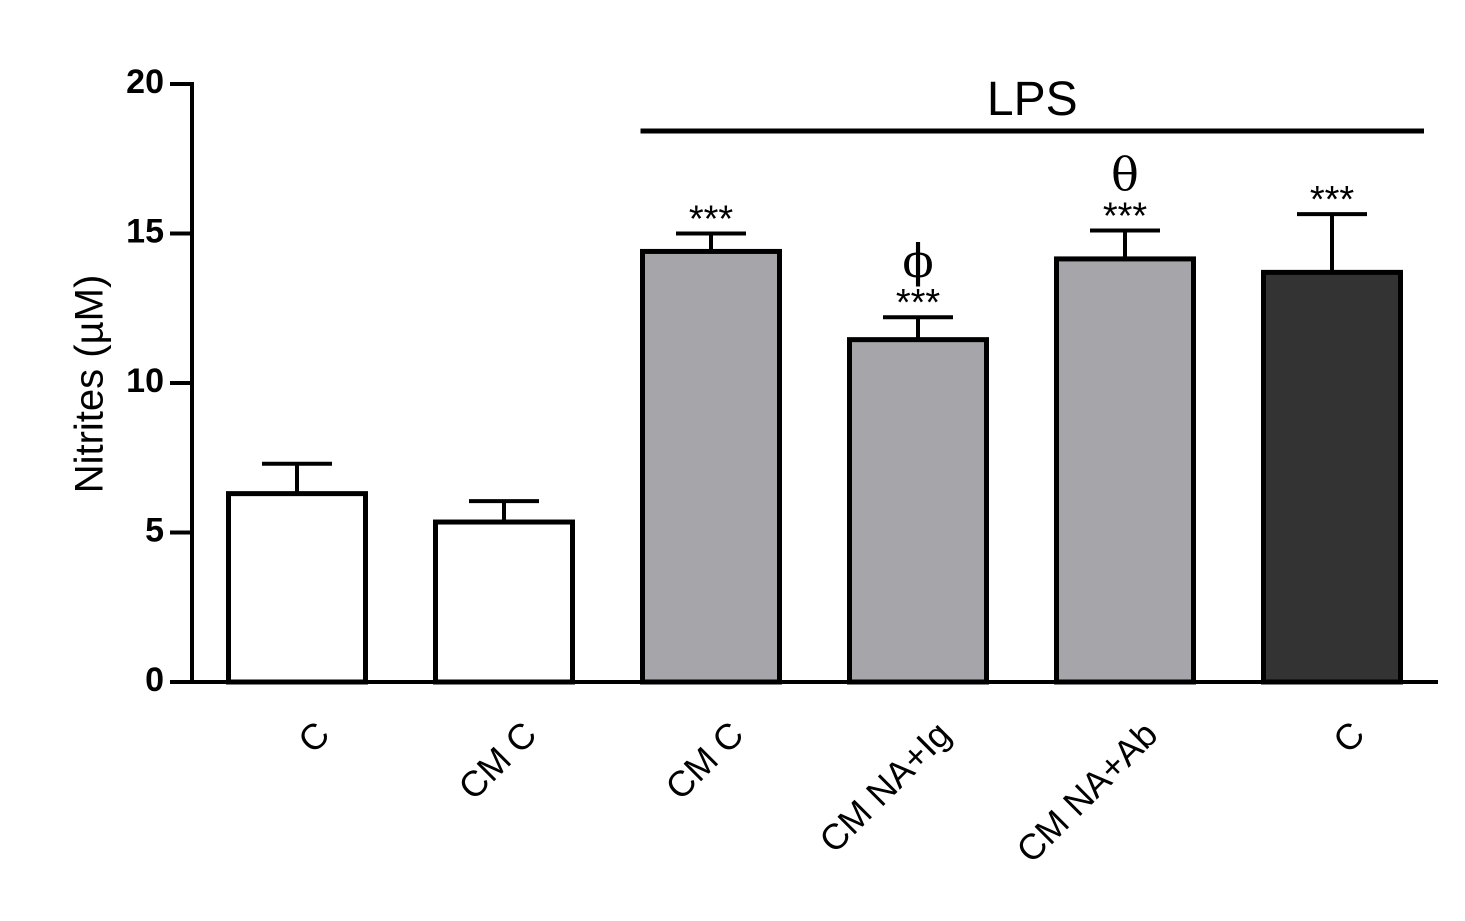 Image resolution: width=1465 pixels, height=921 pixels. What do you see at coordinates (145, 231) in the screenshot?
I see `y-tick-label: 15` at bounding box center [145, 231].